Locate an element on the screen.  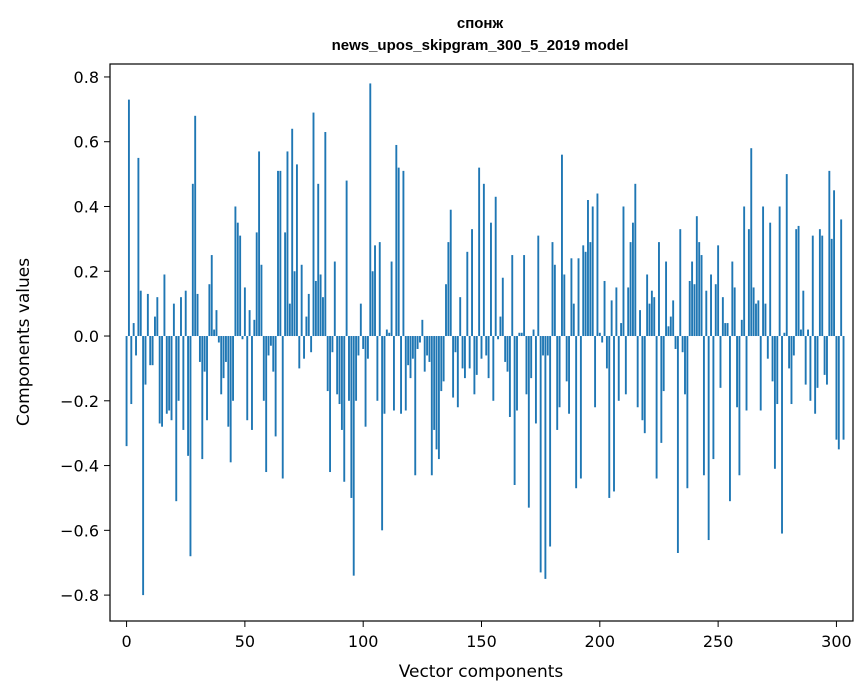
y-axis-title: Components values is located at coordinates (24, 342).